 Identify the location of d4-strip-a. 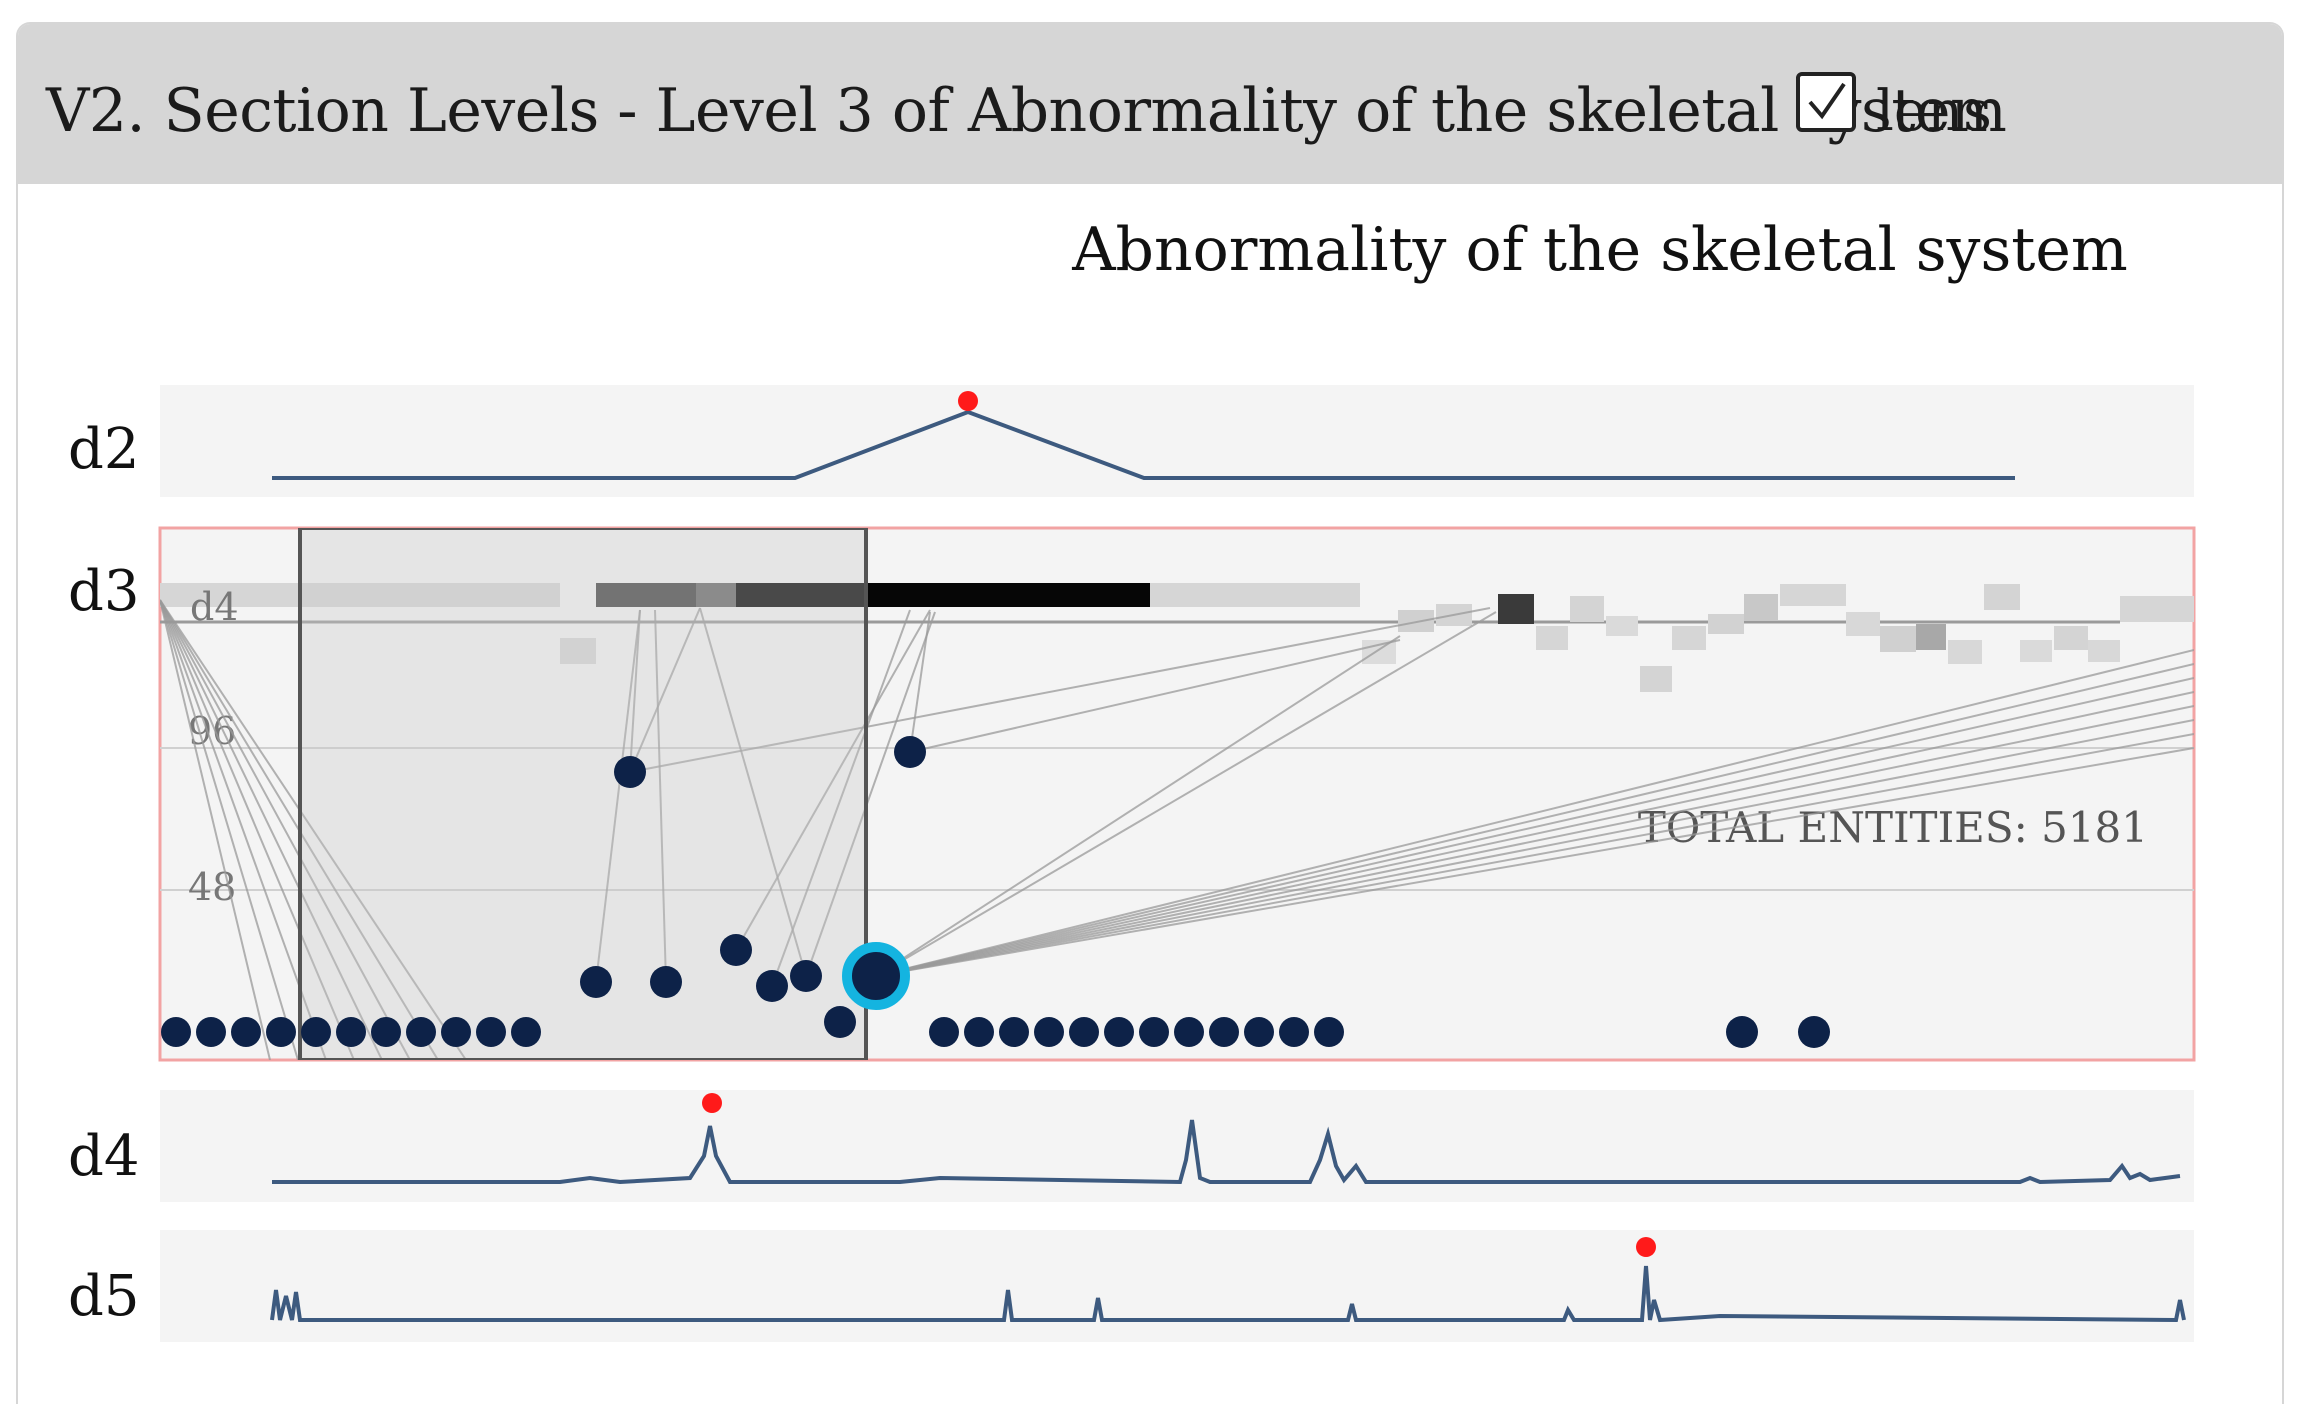
(360, 595).